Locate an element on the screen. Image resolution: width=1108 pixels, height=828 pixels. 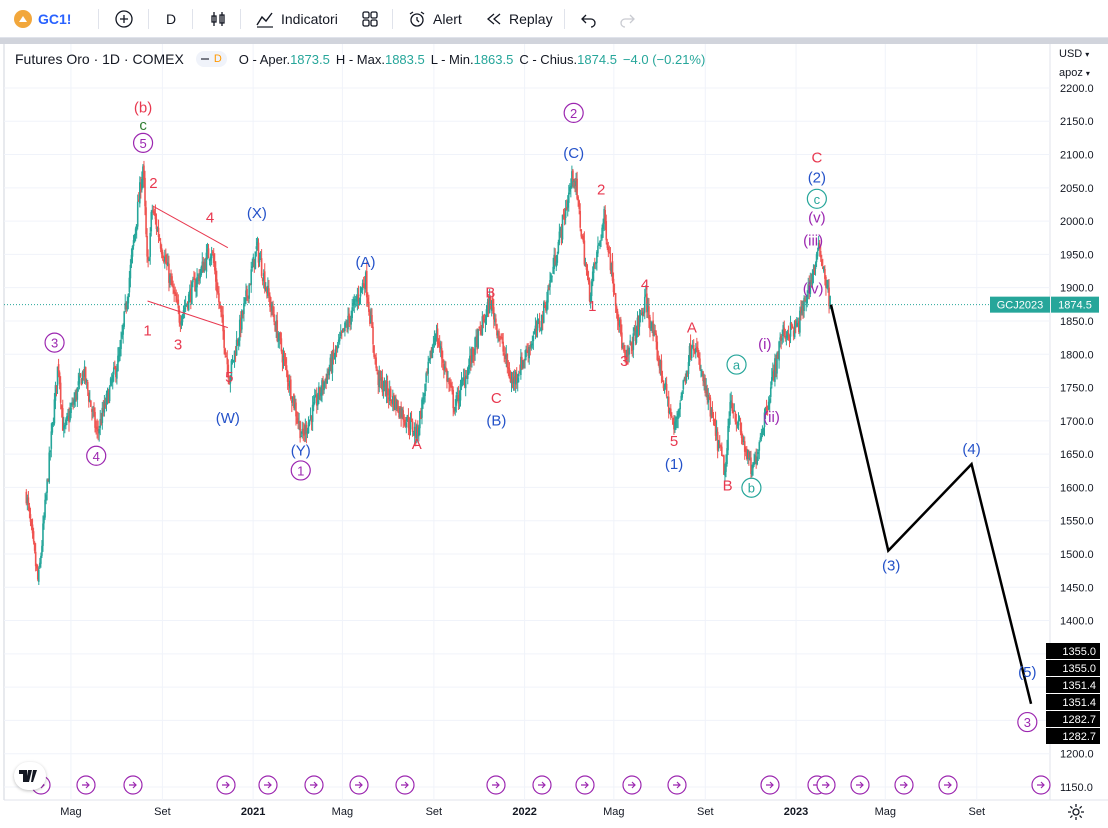
replay-button: Replay is located at coordinates (519, 19).